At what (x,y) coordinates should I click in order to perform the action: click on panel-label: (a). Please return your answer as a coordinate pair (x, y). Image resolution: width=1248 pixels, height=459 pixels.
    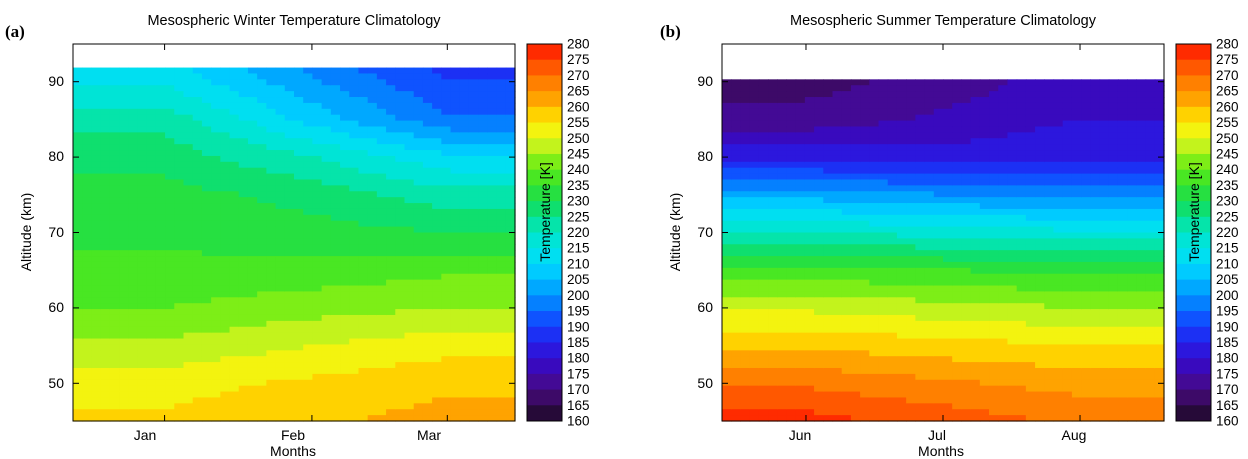
    Looking at the image, I should click on (15, 31).